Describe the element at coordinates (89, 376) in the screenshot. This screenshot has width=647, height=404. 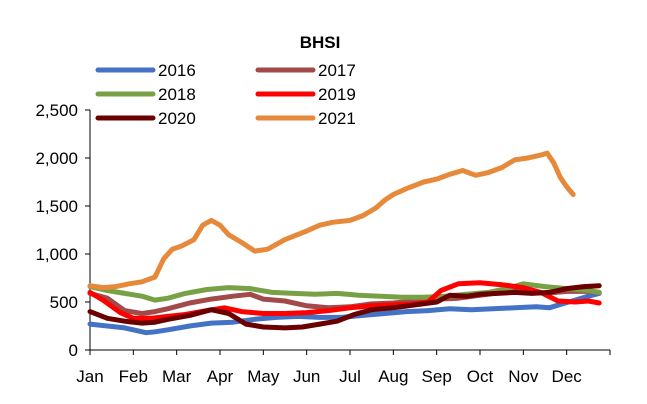
I see `x-tick-label: Jan` at that location.